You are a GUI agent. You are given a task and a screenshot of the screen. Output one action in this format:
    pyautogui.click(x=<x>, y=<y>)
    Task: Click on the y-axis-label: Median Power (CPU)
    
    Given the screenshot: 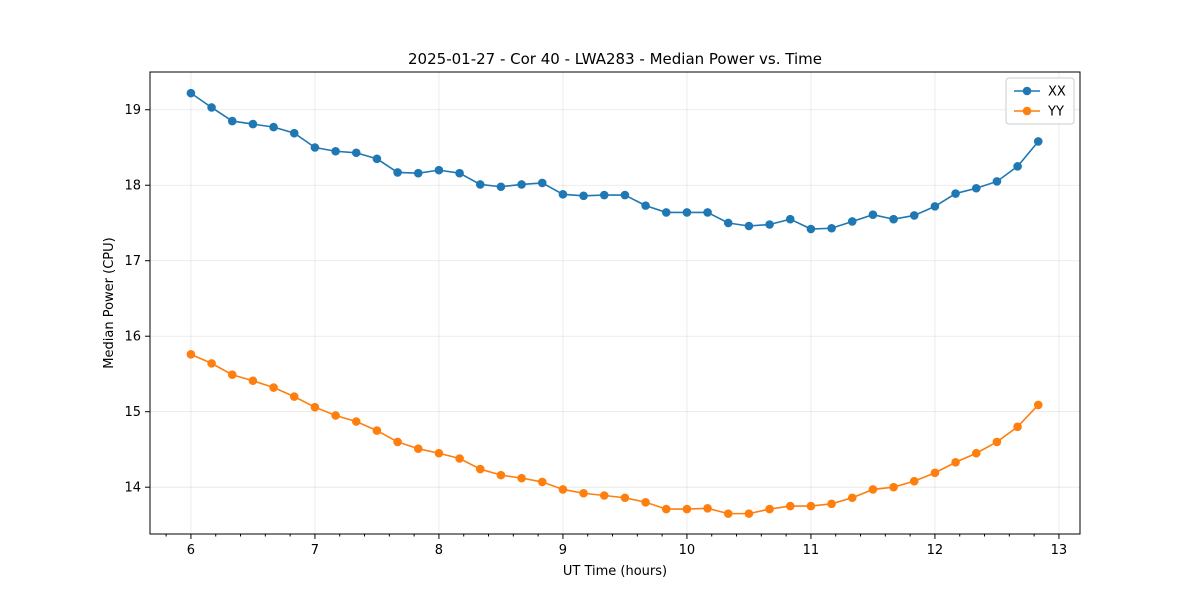 What is the action you would take?
    pyautogui.click(x=109, y=302)
    